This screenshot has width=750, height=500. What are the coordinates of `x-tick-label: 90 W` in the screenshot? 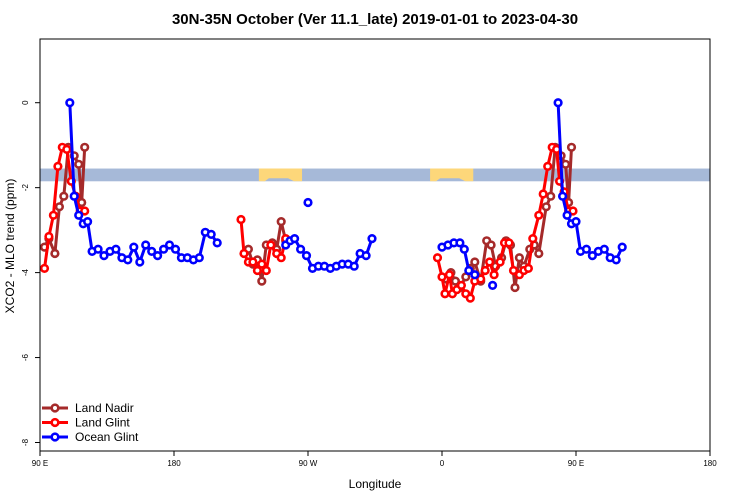 It's located at (308, 463).